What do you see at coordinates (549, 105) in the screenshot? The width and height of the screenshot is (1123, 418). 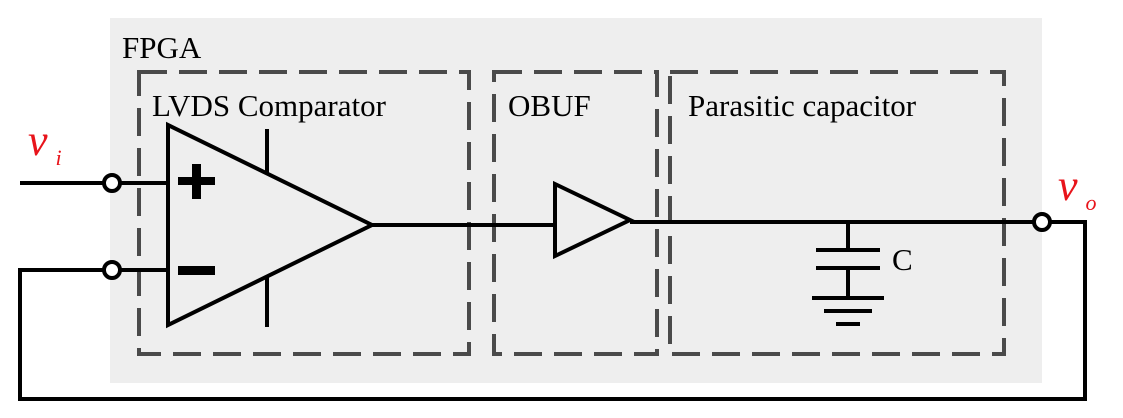 I see `obuf-label: OBUF` at bounding box center [549, 105].